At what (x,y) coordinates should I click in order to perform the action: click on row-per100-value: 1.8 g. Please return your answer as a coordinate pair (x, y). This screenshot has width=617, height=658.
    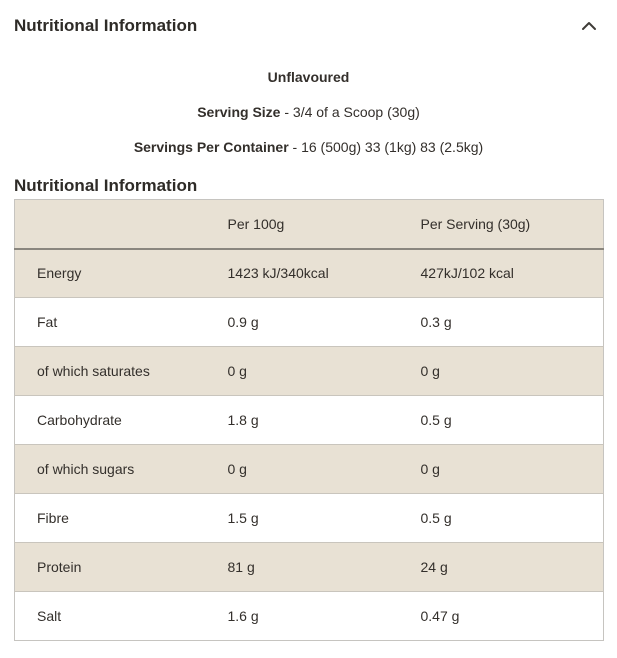
    Looking at the image, I should click on (243, 420).